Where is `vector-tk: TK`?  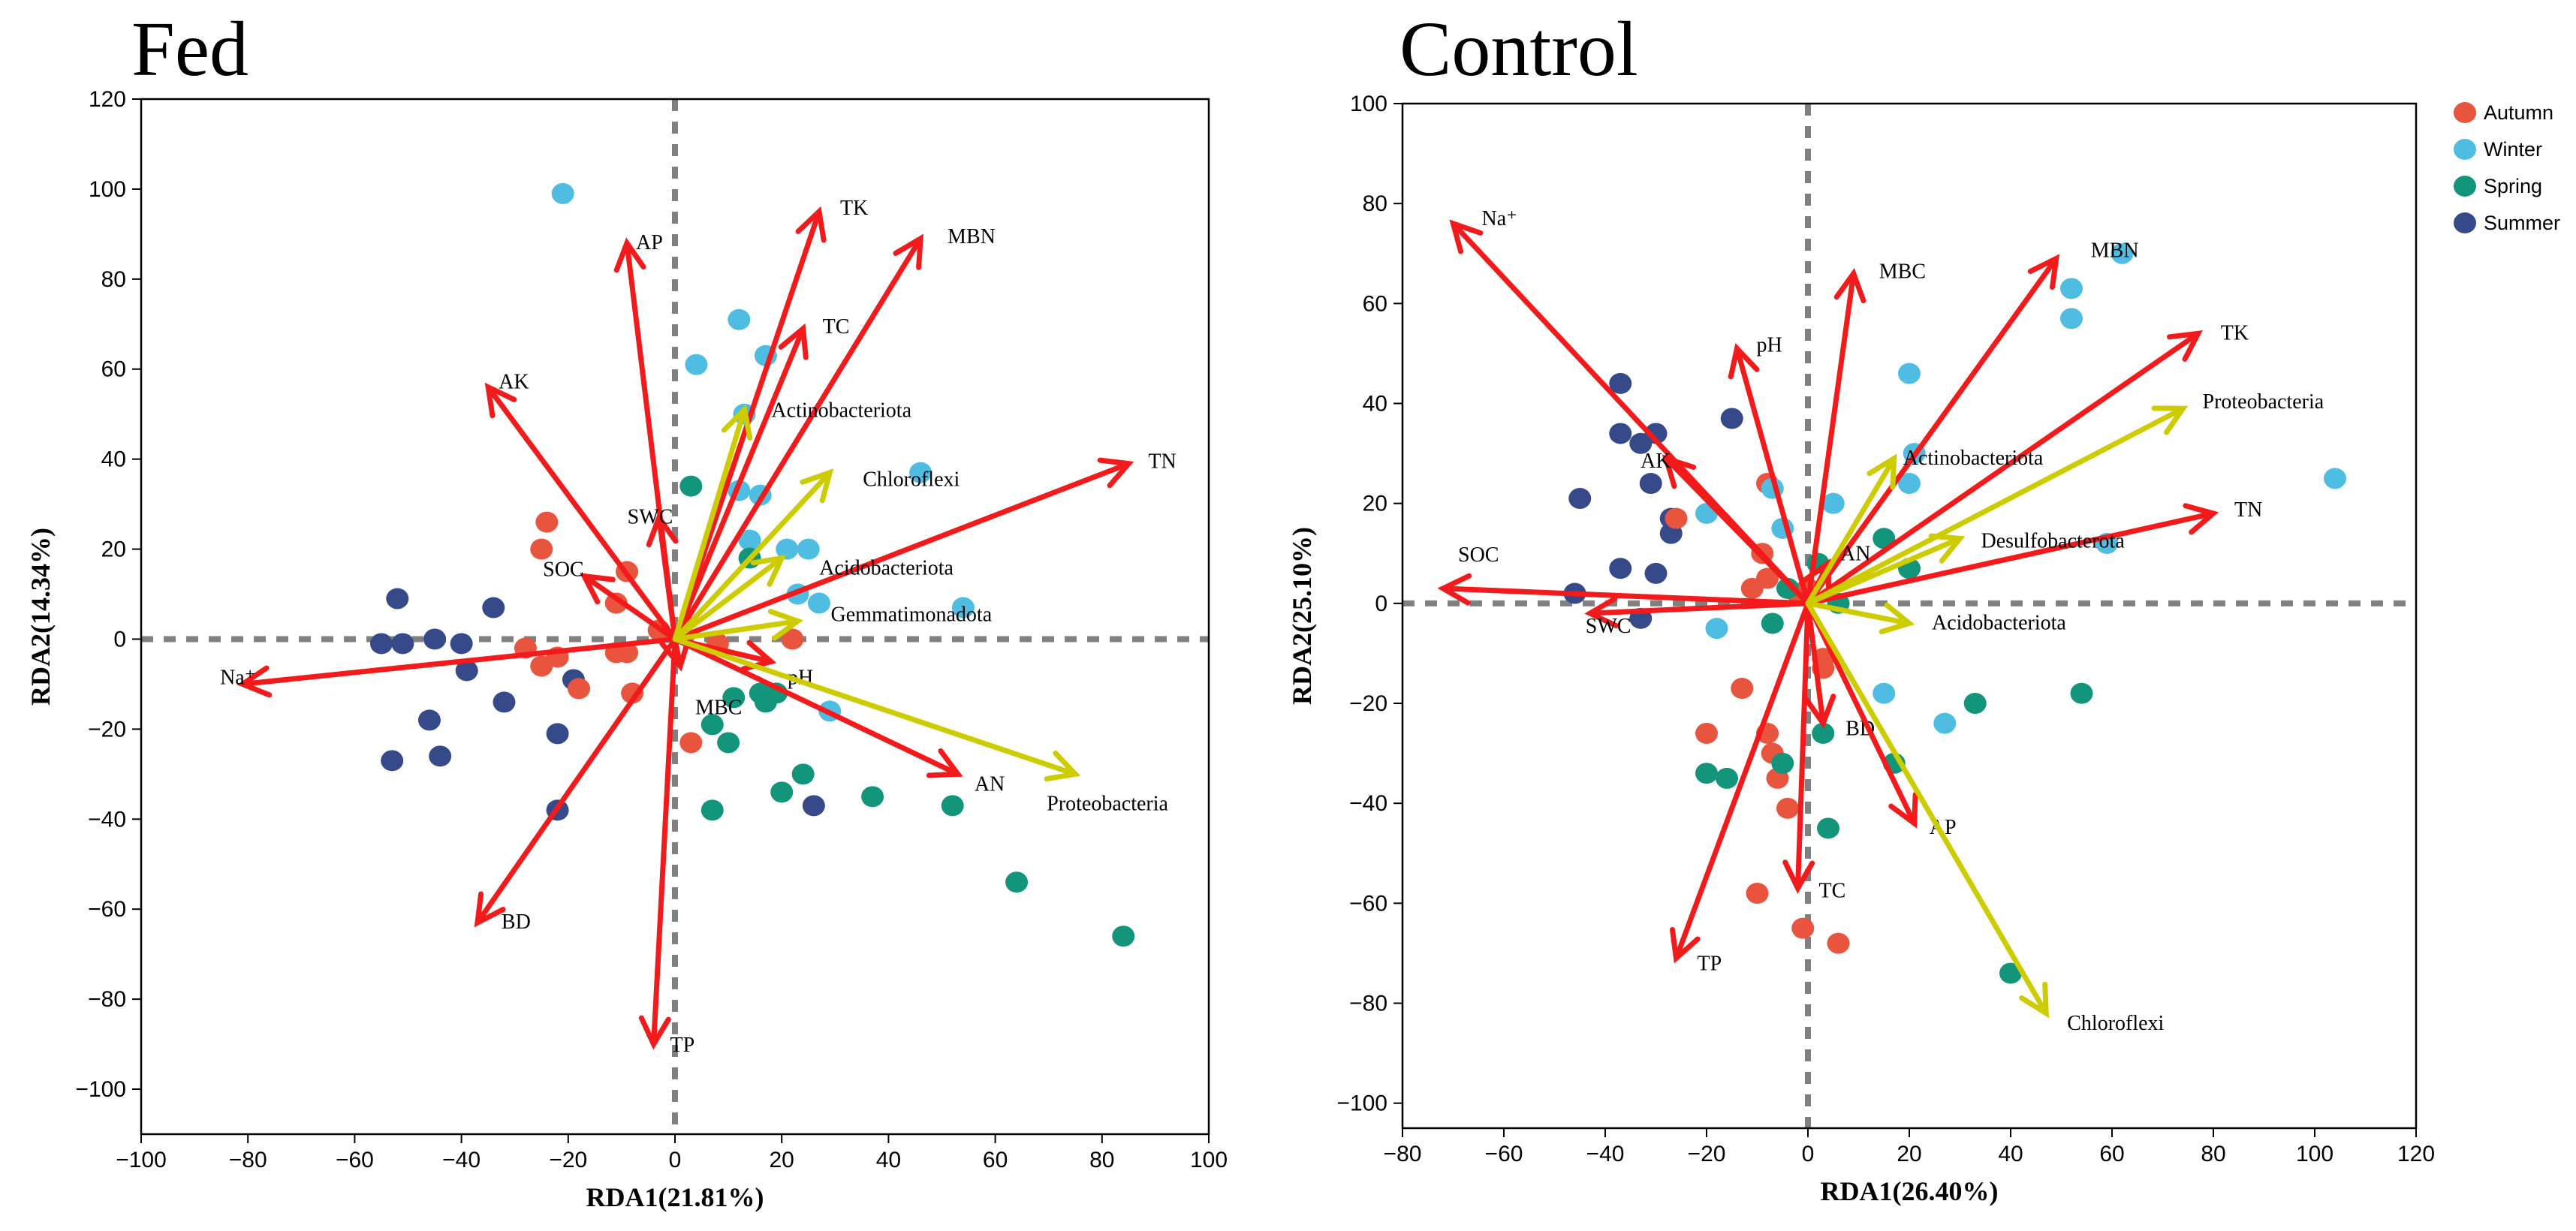
vector-tk: TK is located at coordinates (2027, 463).